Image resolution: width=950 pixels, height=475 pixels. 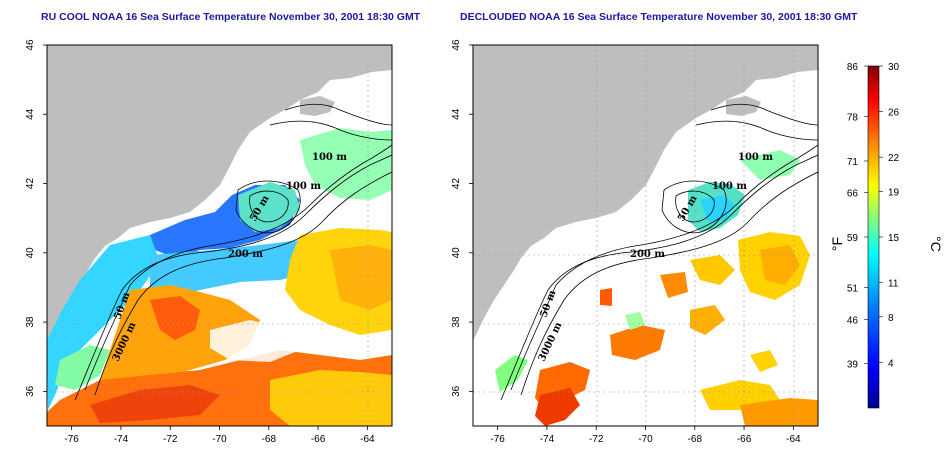 I want to click on fahrenheit-tick-label: 66, so click(x=853, y=194).